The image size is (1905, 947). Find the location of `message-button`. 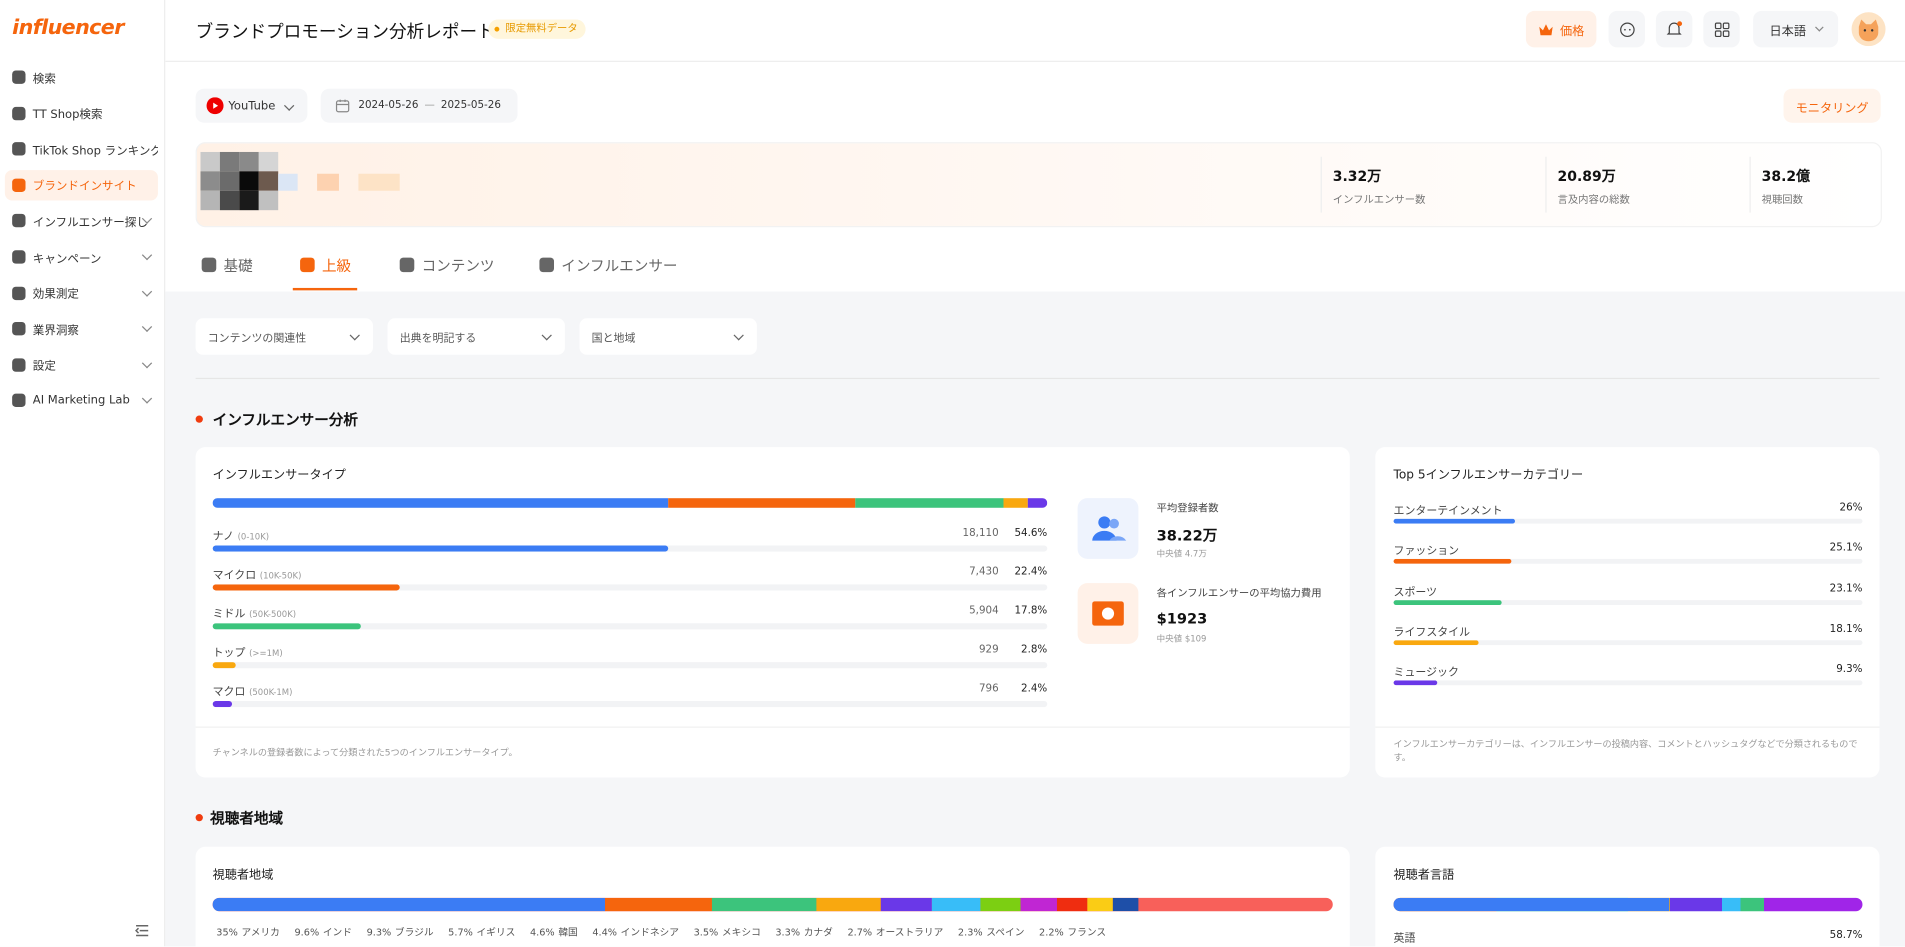

message-button is located at coordinates (1627, 29).